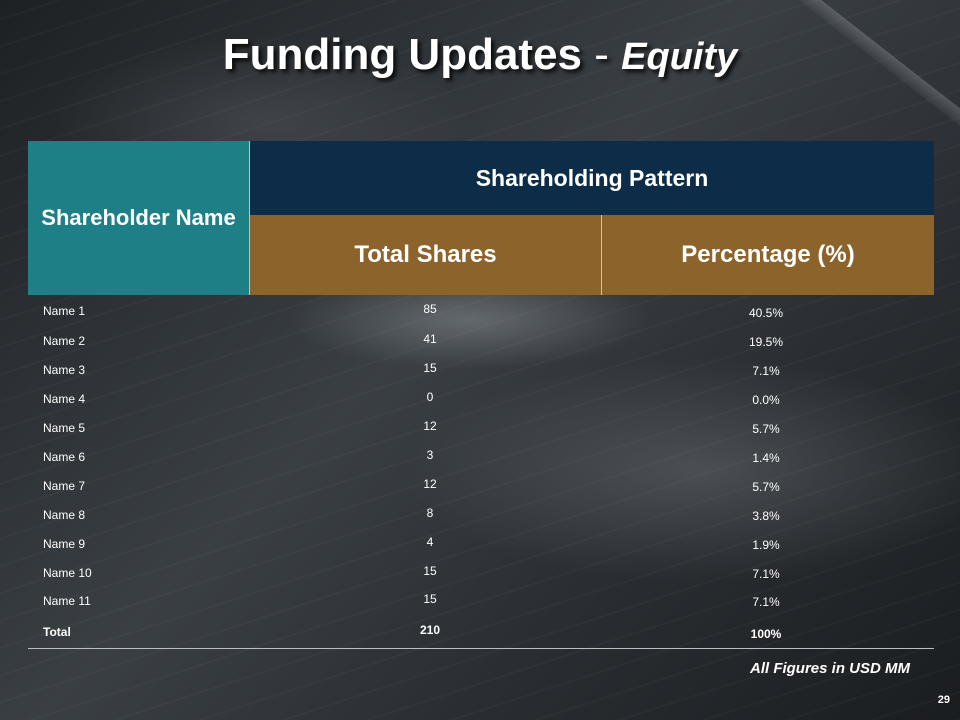 This screenshot has height=720, width=960. I want to click on cell-shares: 85, so click(430, 309).